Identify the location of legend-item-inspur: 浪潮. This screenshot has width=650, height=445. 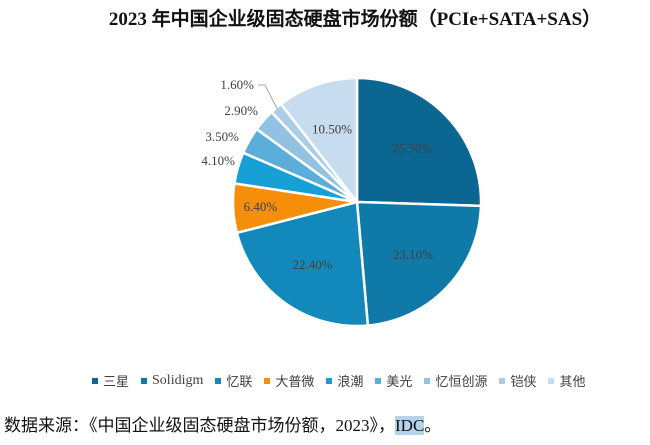
(344, 380).